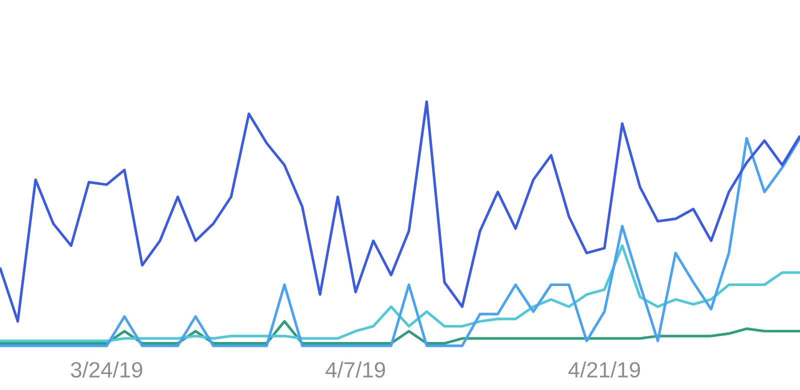 The image size is (800, 390). I want to click on x-tick-label: 3/24/19, so click(106, 370).